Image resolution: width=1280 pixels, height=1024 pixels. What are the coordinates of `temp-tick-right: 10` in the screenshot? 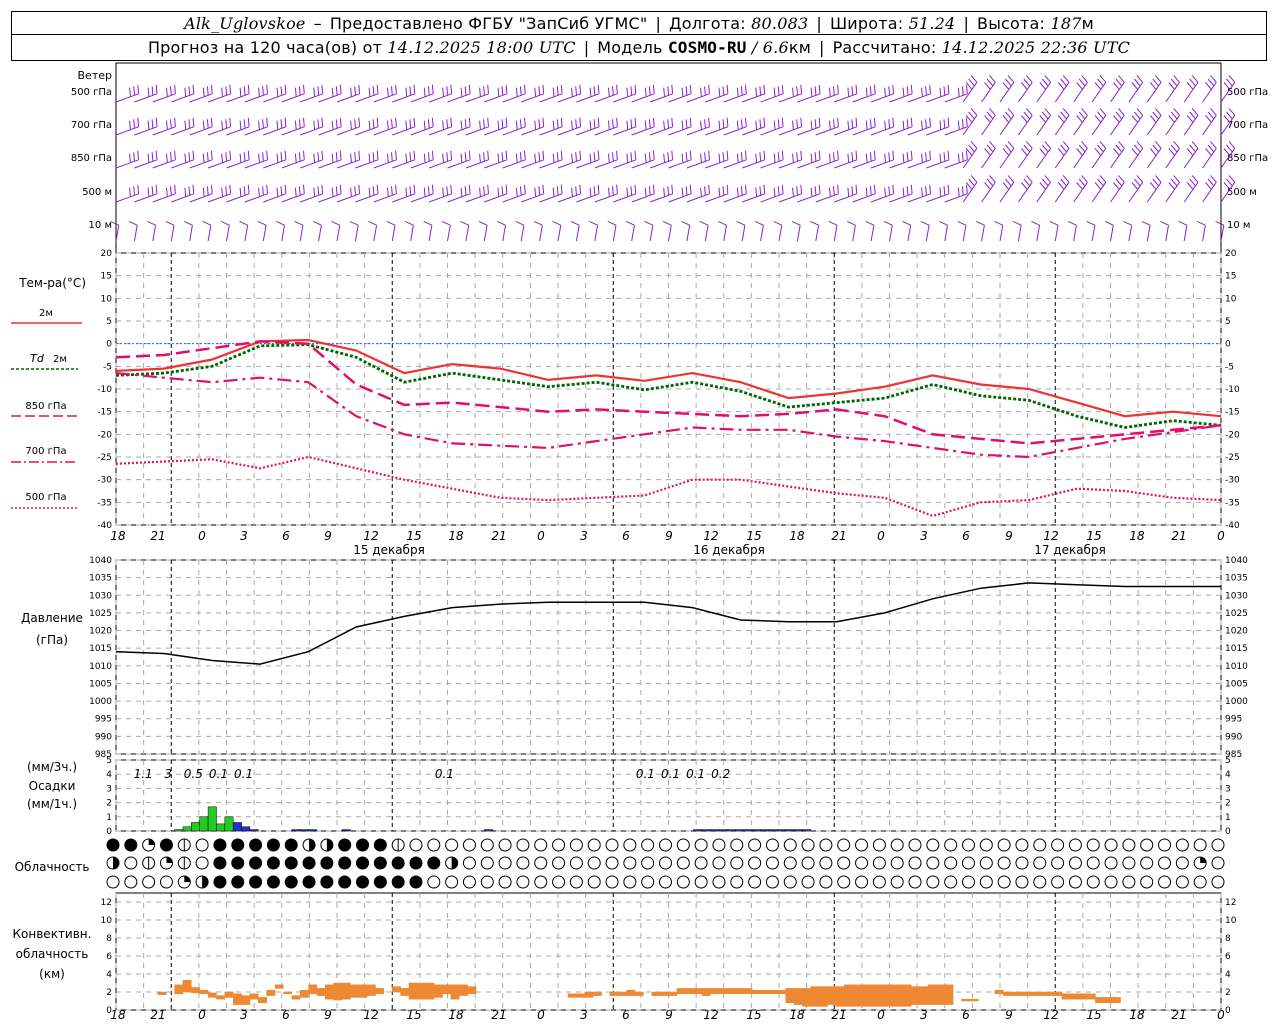 It's located at (1231, 299).